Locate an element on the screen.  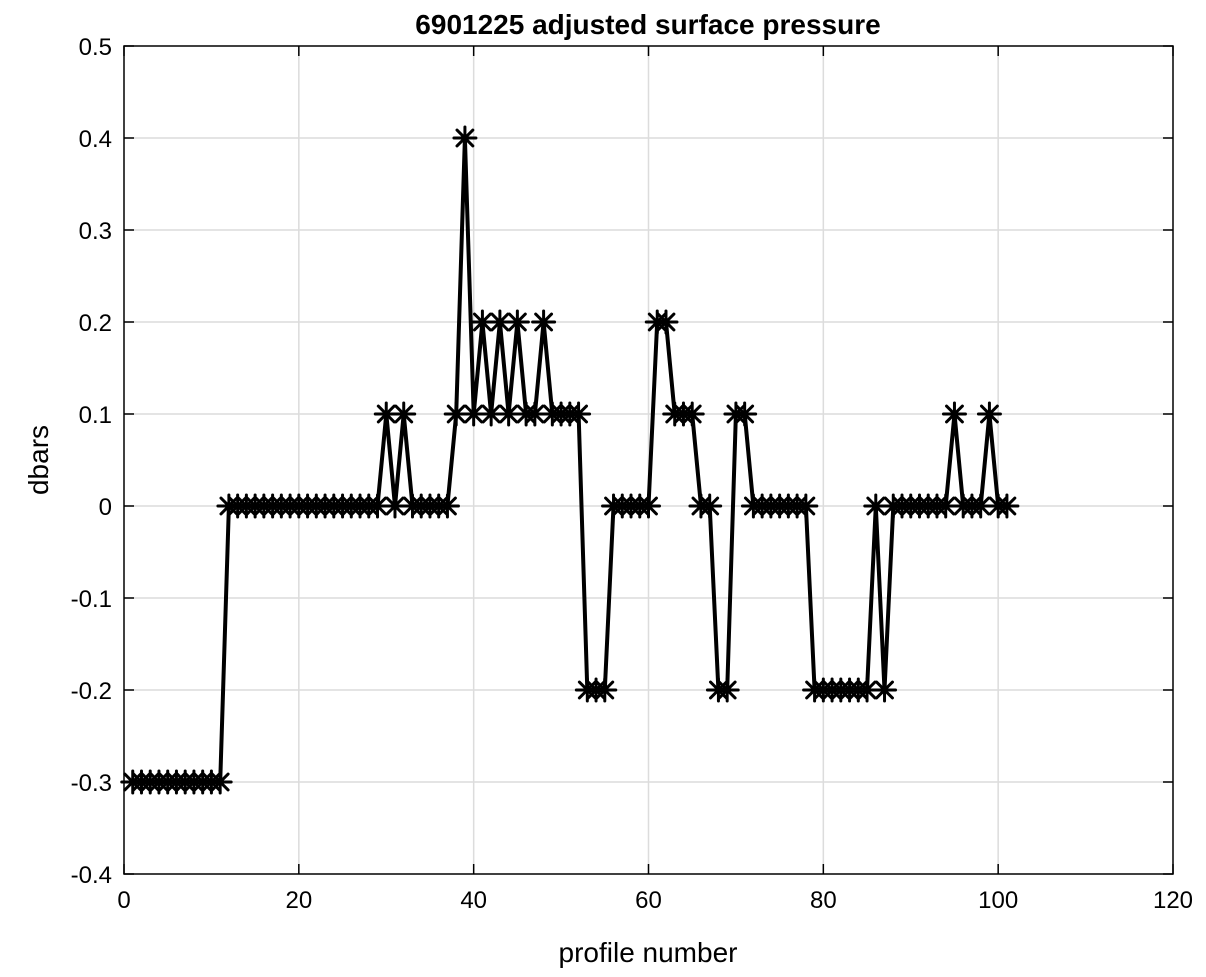
x-tick-label: 60 is located at coordinates (648, 900).